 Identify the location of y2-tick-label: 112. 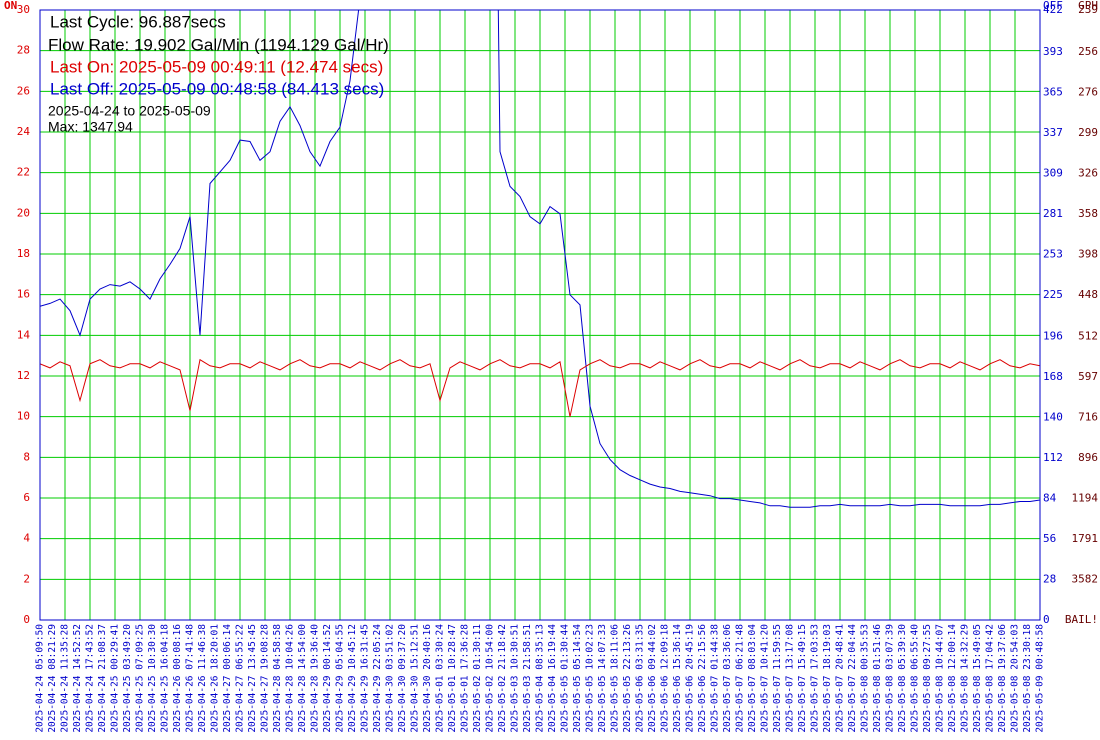
(1053, 457).